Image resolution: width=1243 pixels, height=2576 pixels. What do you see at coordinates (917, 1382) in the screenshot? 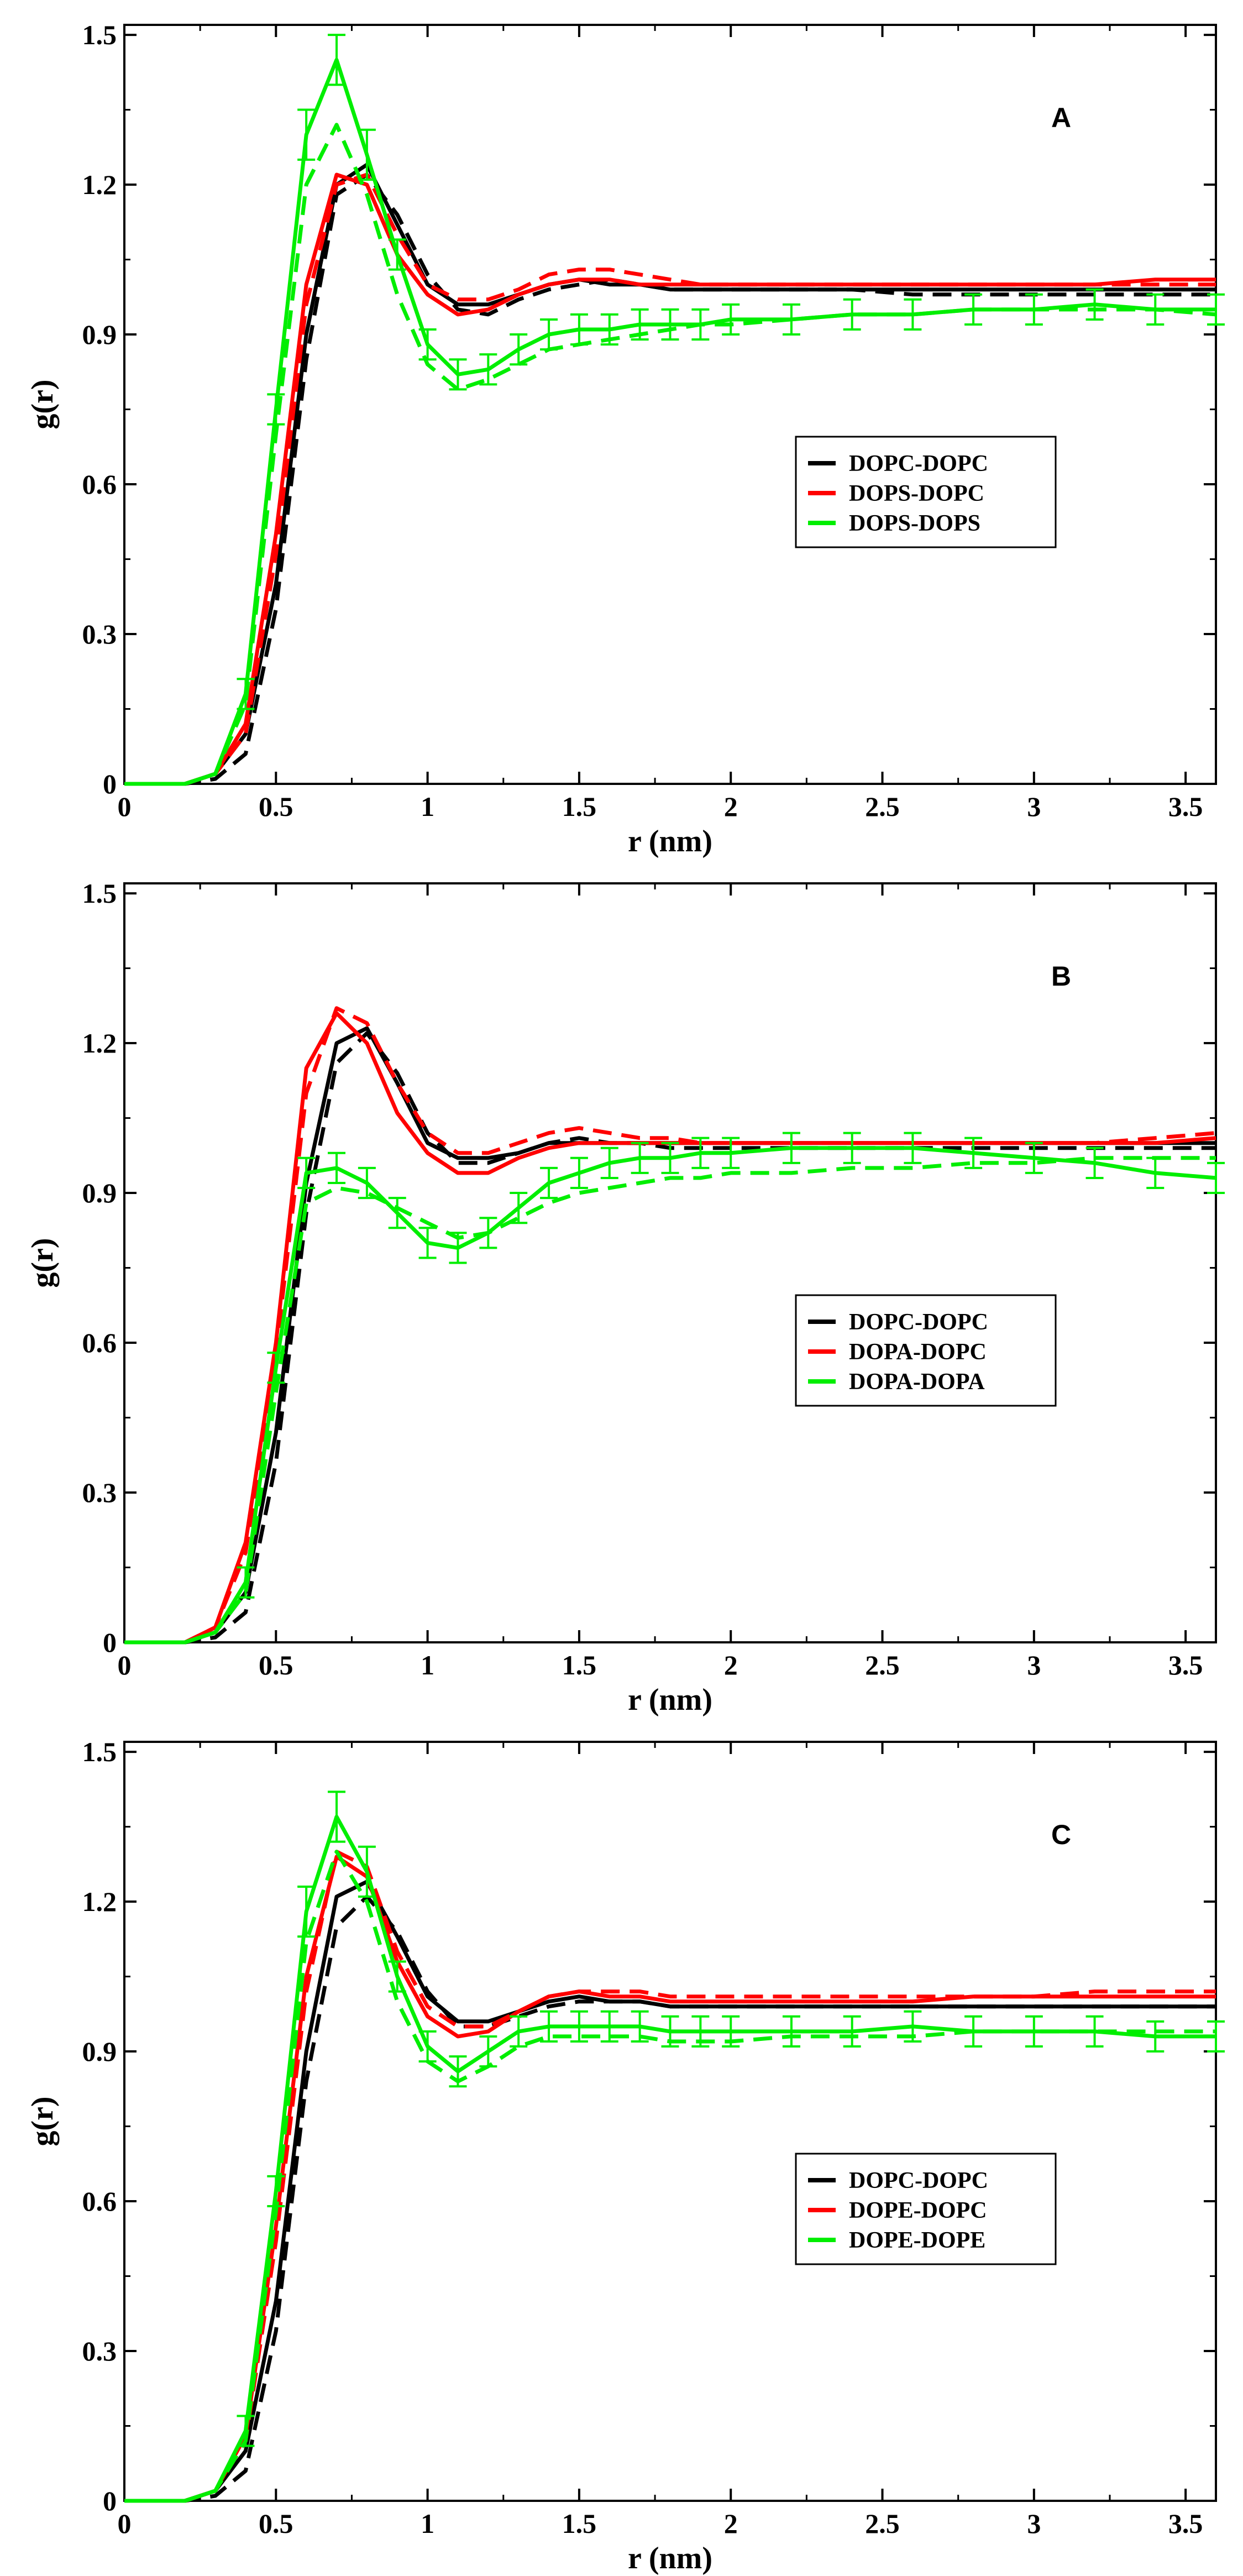
I see `legend-label: DOPA-DOPA` at bounding box center [917, 1382].